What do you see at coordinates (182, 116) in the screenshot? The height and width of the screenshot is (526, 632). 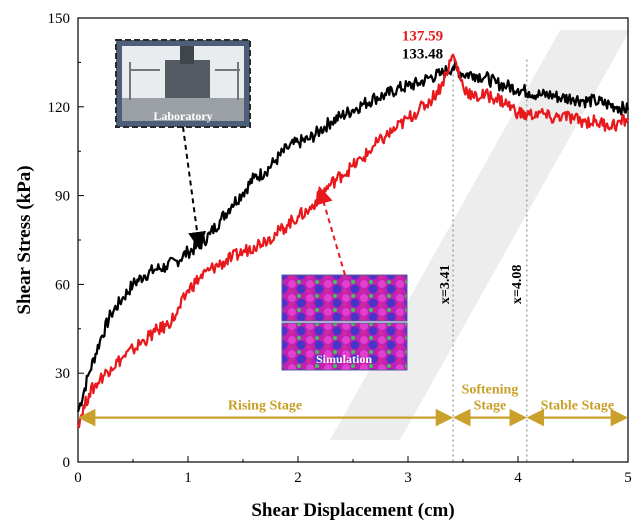 I see `laboratory-inset-label: Laboratory` at bounding box center [182, 116].